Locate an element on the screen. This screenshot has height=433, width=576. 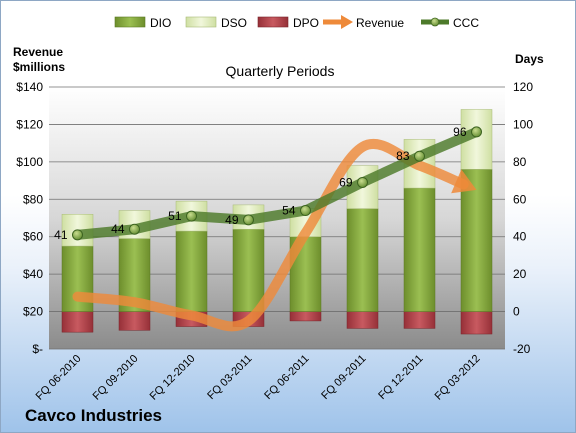
ccc-data-label: 83 is located at coordinates (403, 156).